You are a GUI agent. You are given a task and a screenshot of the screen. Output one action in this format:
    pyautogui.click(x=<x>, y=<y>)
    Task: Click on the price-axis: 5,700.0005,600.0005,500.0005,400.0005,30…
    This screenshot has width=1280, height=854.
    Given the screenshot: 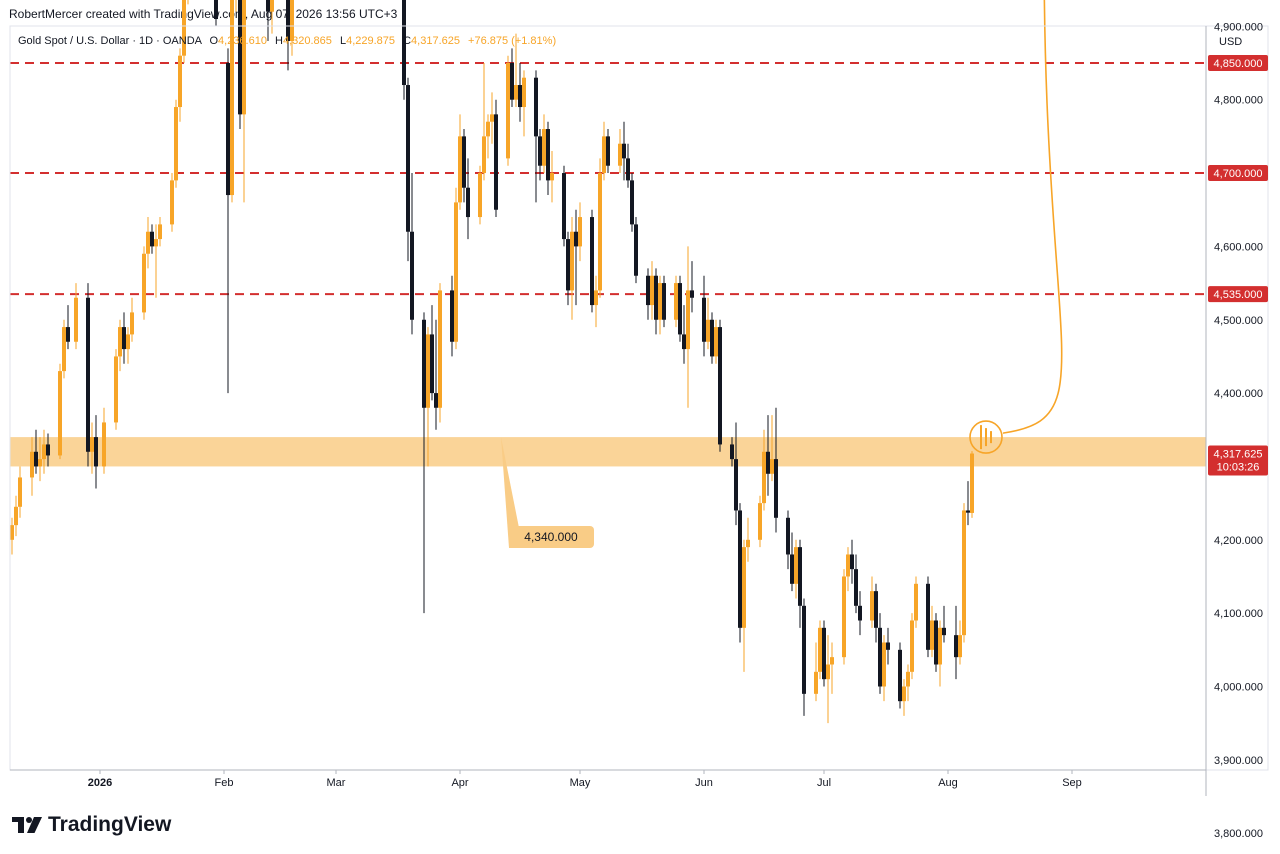 What is the action you would take?
    pyautogui.click(x=1238, y=420)
    